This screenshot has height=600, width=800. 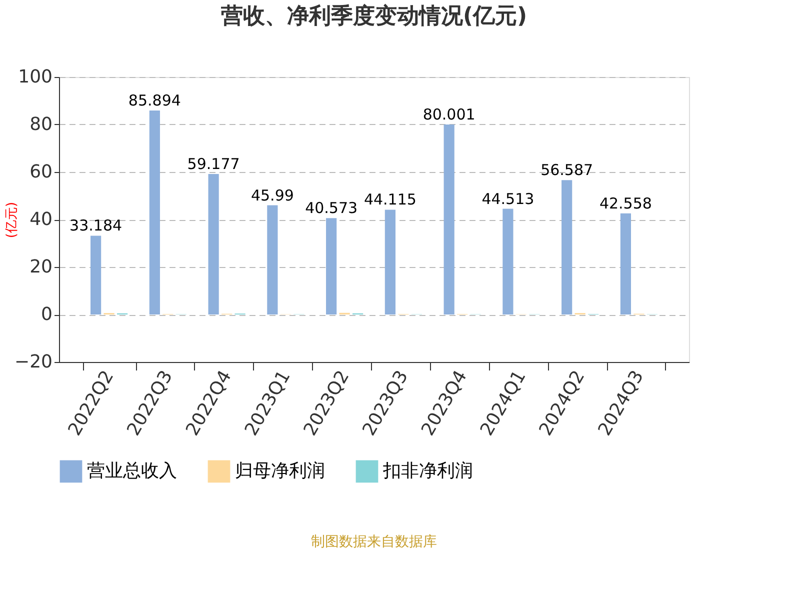 What do you see at coordinates (280, 471) in the screenshot?
I see `legend-label: 归母净利润` at bounding box center [280, 471].